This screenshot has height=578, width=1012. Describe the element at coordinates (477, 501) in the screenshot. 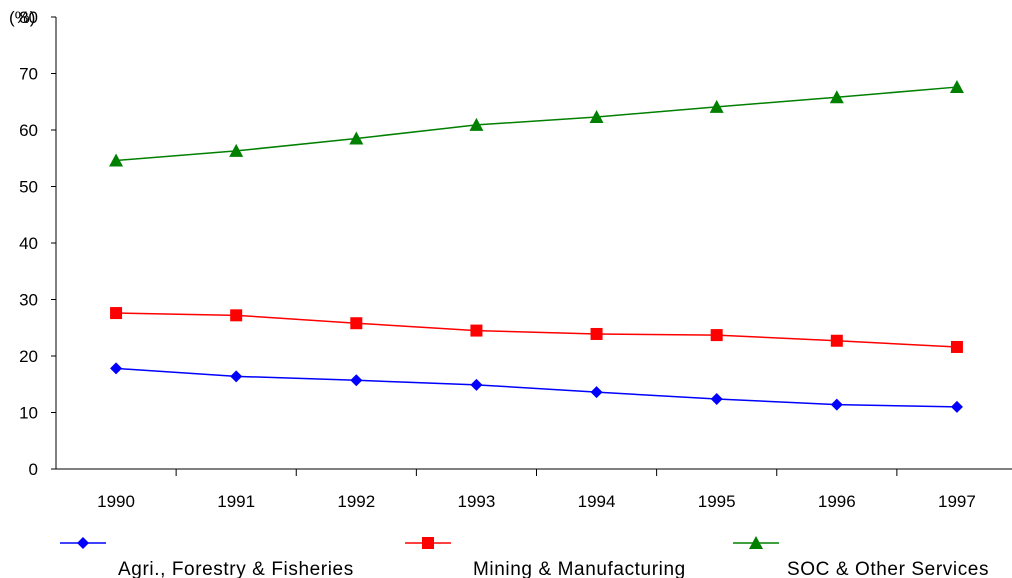

I see `x-tick-label: 1993` at that location.